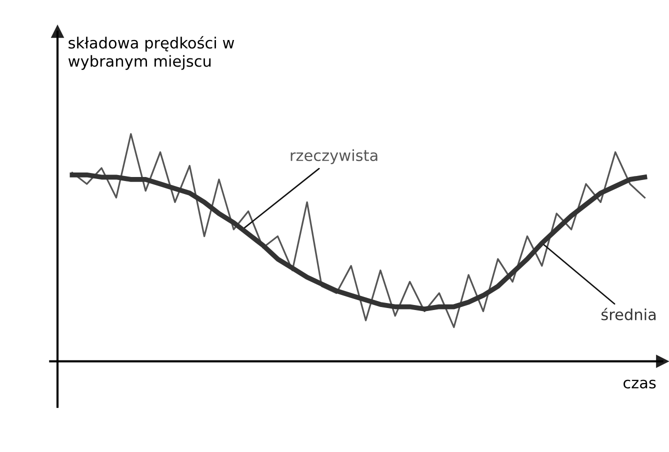  Describe the element at coordinates (640, 384) in the screenshot. I see `x-axis-title: czas` at that location.